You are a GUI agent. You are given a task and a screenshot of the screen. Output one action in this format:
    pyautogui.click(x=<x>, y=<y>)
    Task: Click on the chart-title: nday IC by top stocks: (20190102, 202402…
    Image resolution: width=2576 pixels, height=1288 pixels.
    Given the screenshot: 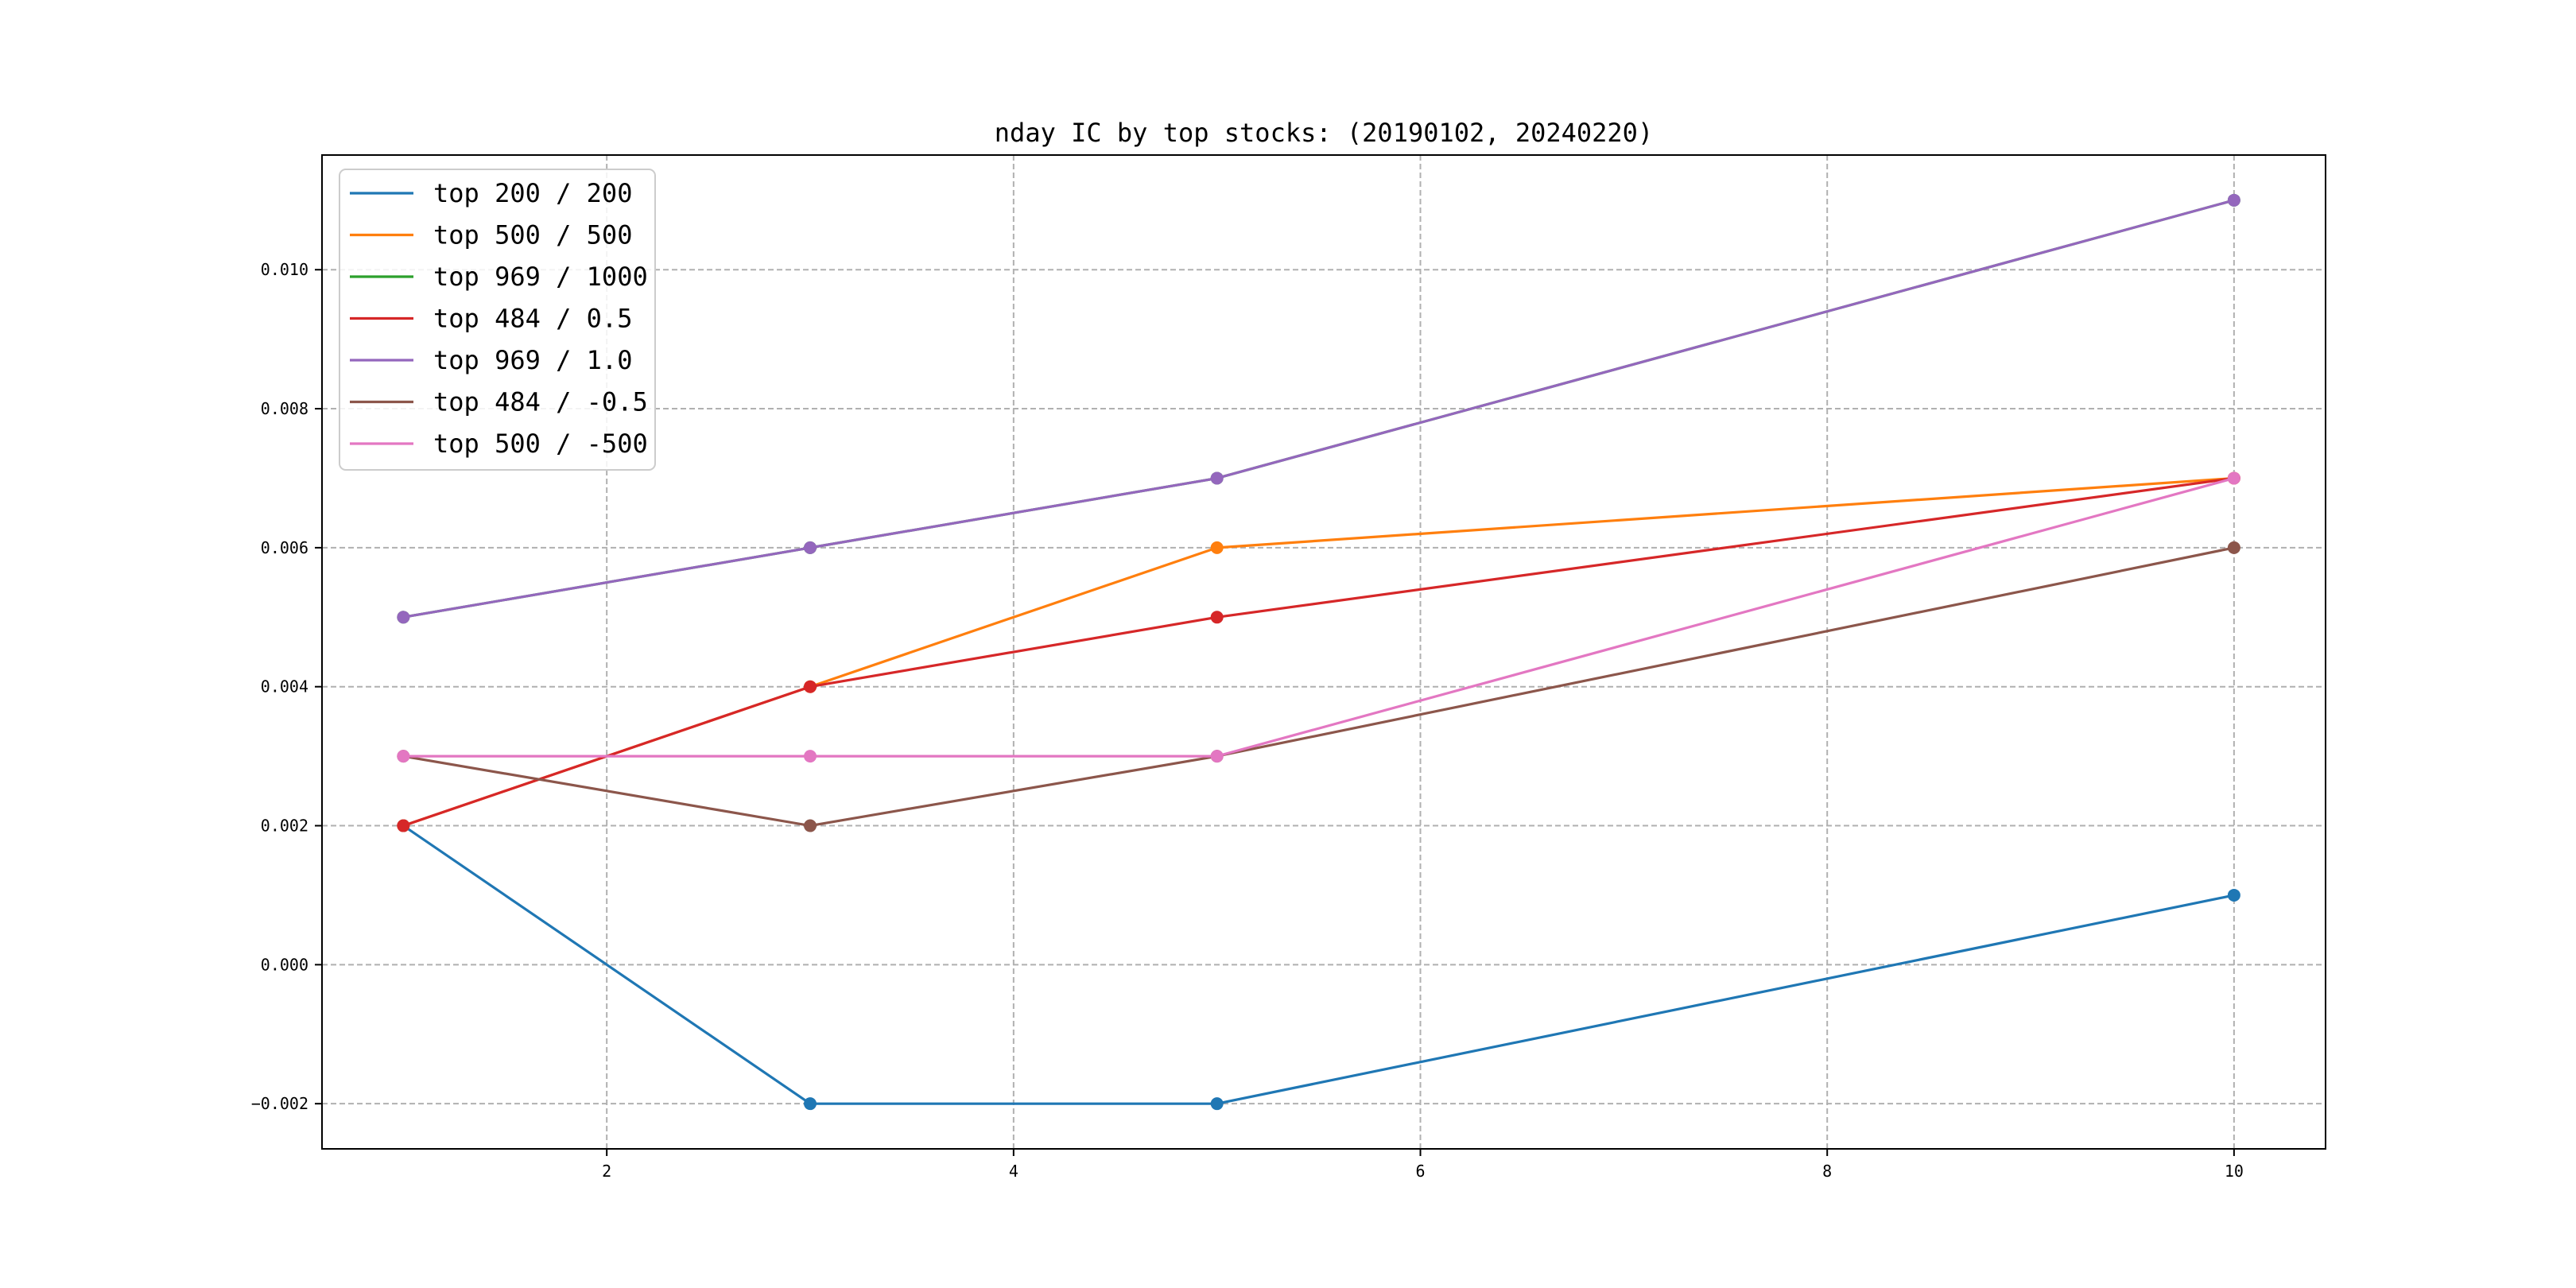 What is the action you would take?
    pyautogui.click(x=1324, y=133)
    